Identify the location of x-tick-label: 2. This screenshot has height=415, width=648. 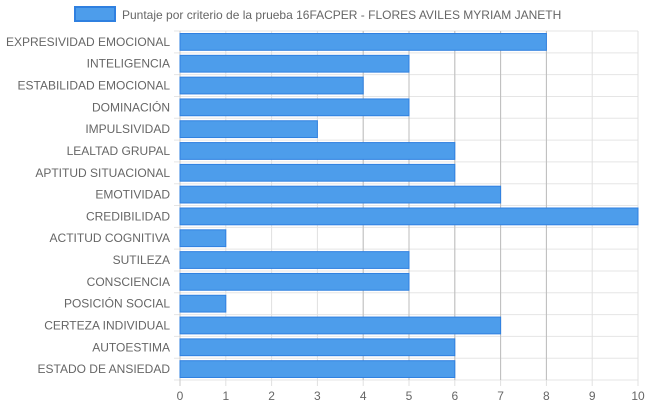
(271, 396).